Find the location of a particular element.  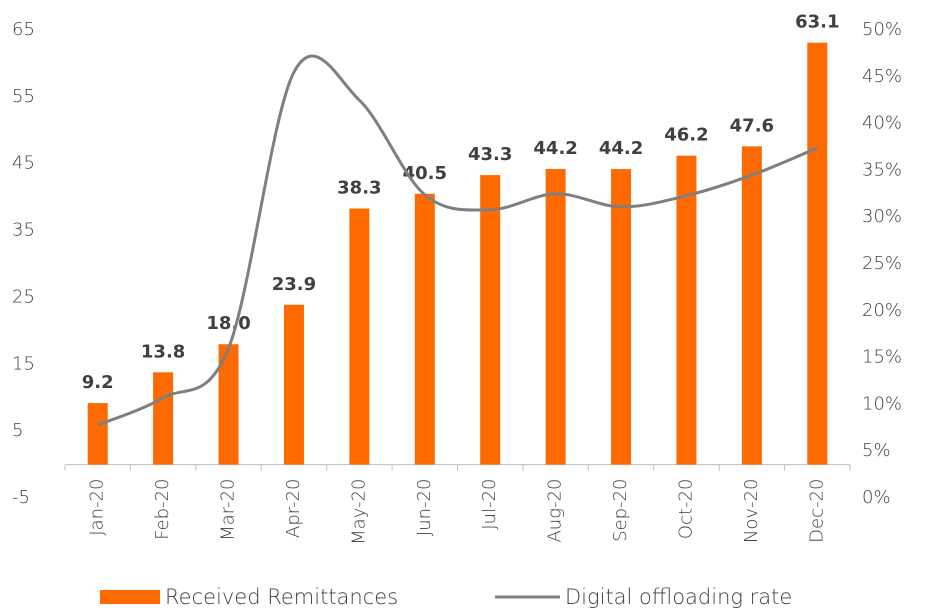

y-tick-label: 35 is located at coordinates (23, 230).